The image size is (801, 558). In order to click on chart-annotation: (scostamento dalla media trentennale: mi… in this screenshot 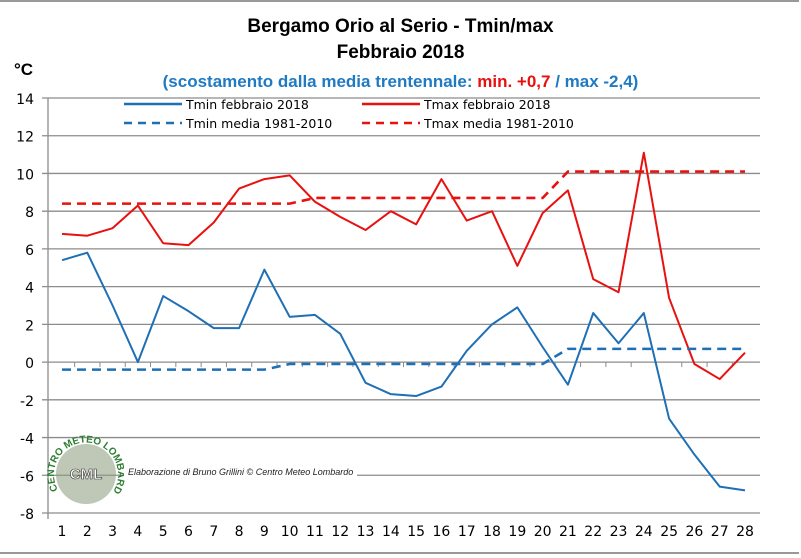, I will do `click(400, 82)`.